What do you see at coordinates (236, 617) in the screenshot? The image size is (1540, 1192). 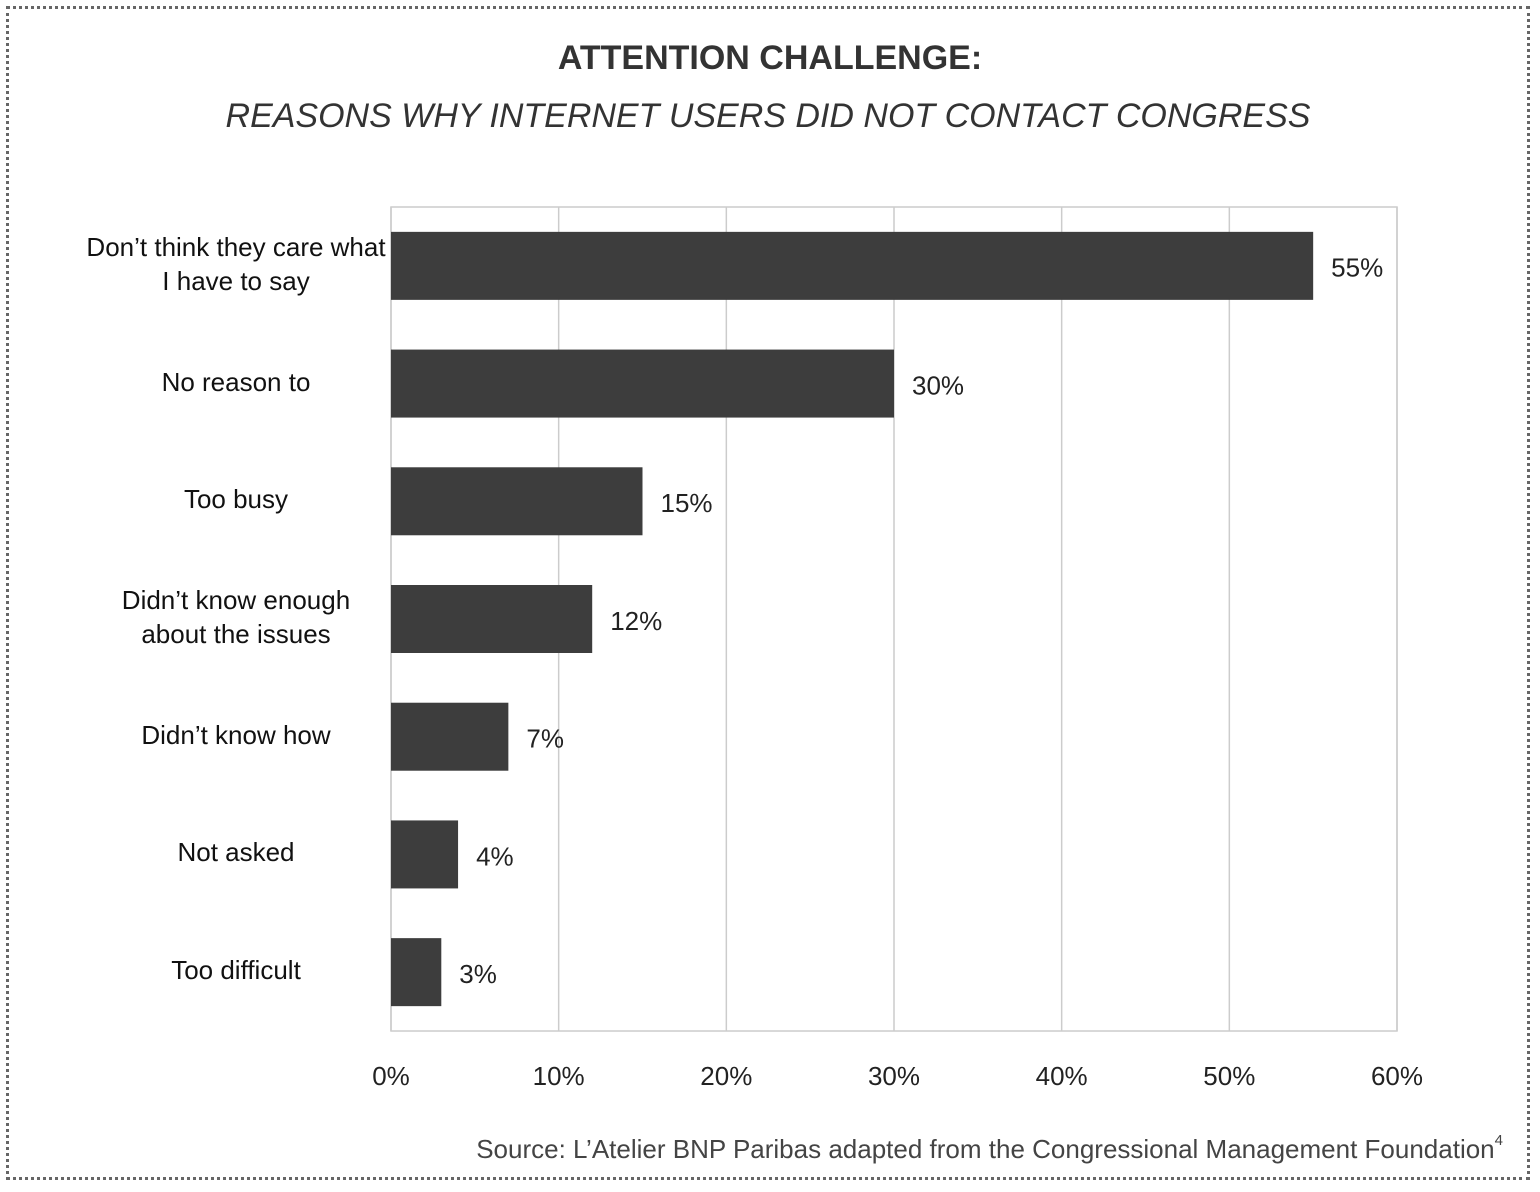 I see `category-label: Didn’t know enough about the issues` at bounding box center [236, 617].